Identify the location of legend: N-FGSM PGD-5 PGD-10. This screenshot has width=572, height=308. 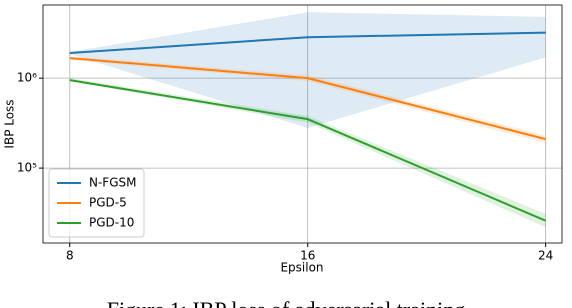
(96, 203).